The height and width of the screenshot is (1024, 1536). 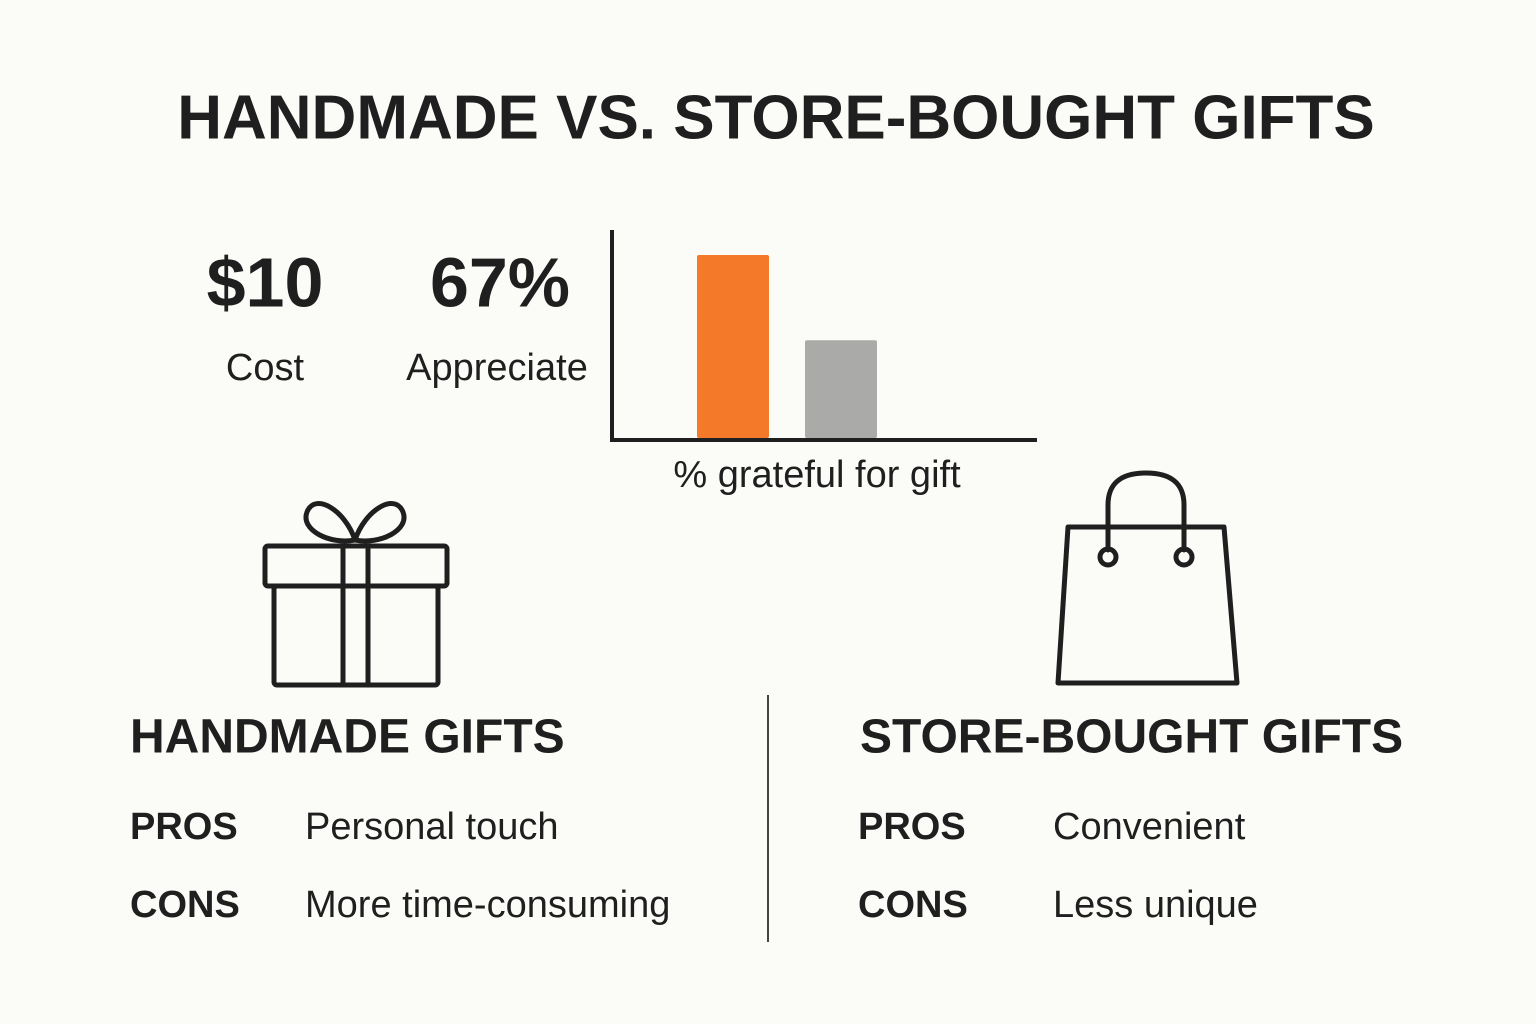 What do you see at coordinates (1149, 827) in the screenshot?
I see `row-text: Convenient` at bounding box center [1149, 827].